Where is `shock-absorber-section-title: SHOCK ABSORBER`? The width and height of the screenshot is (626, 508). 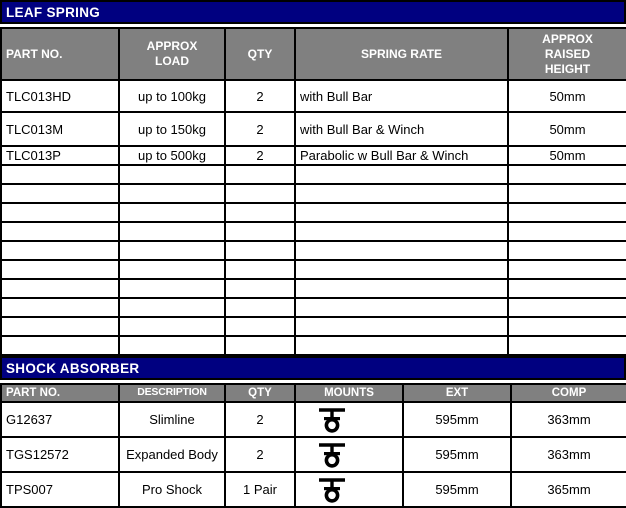 shock-absorber-section-title: SHOCK ABSORBER is located at coordinates (313, 368).